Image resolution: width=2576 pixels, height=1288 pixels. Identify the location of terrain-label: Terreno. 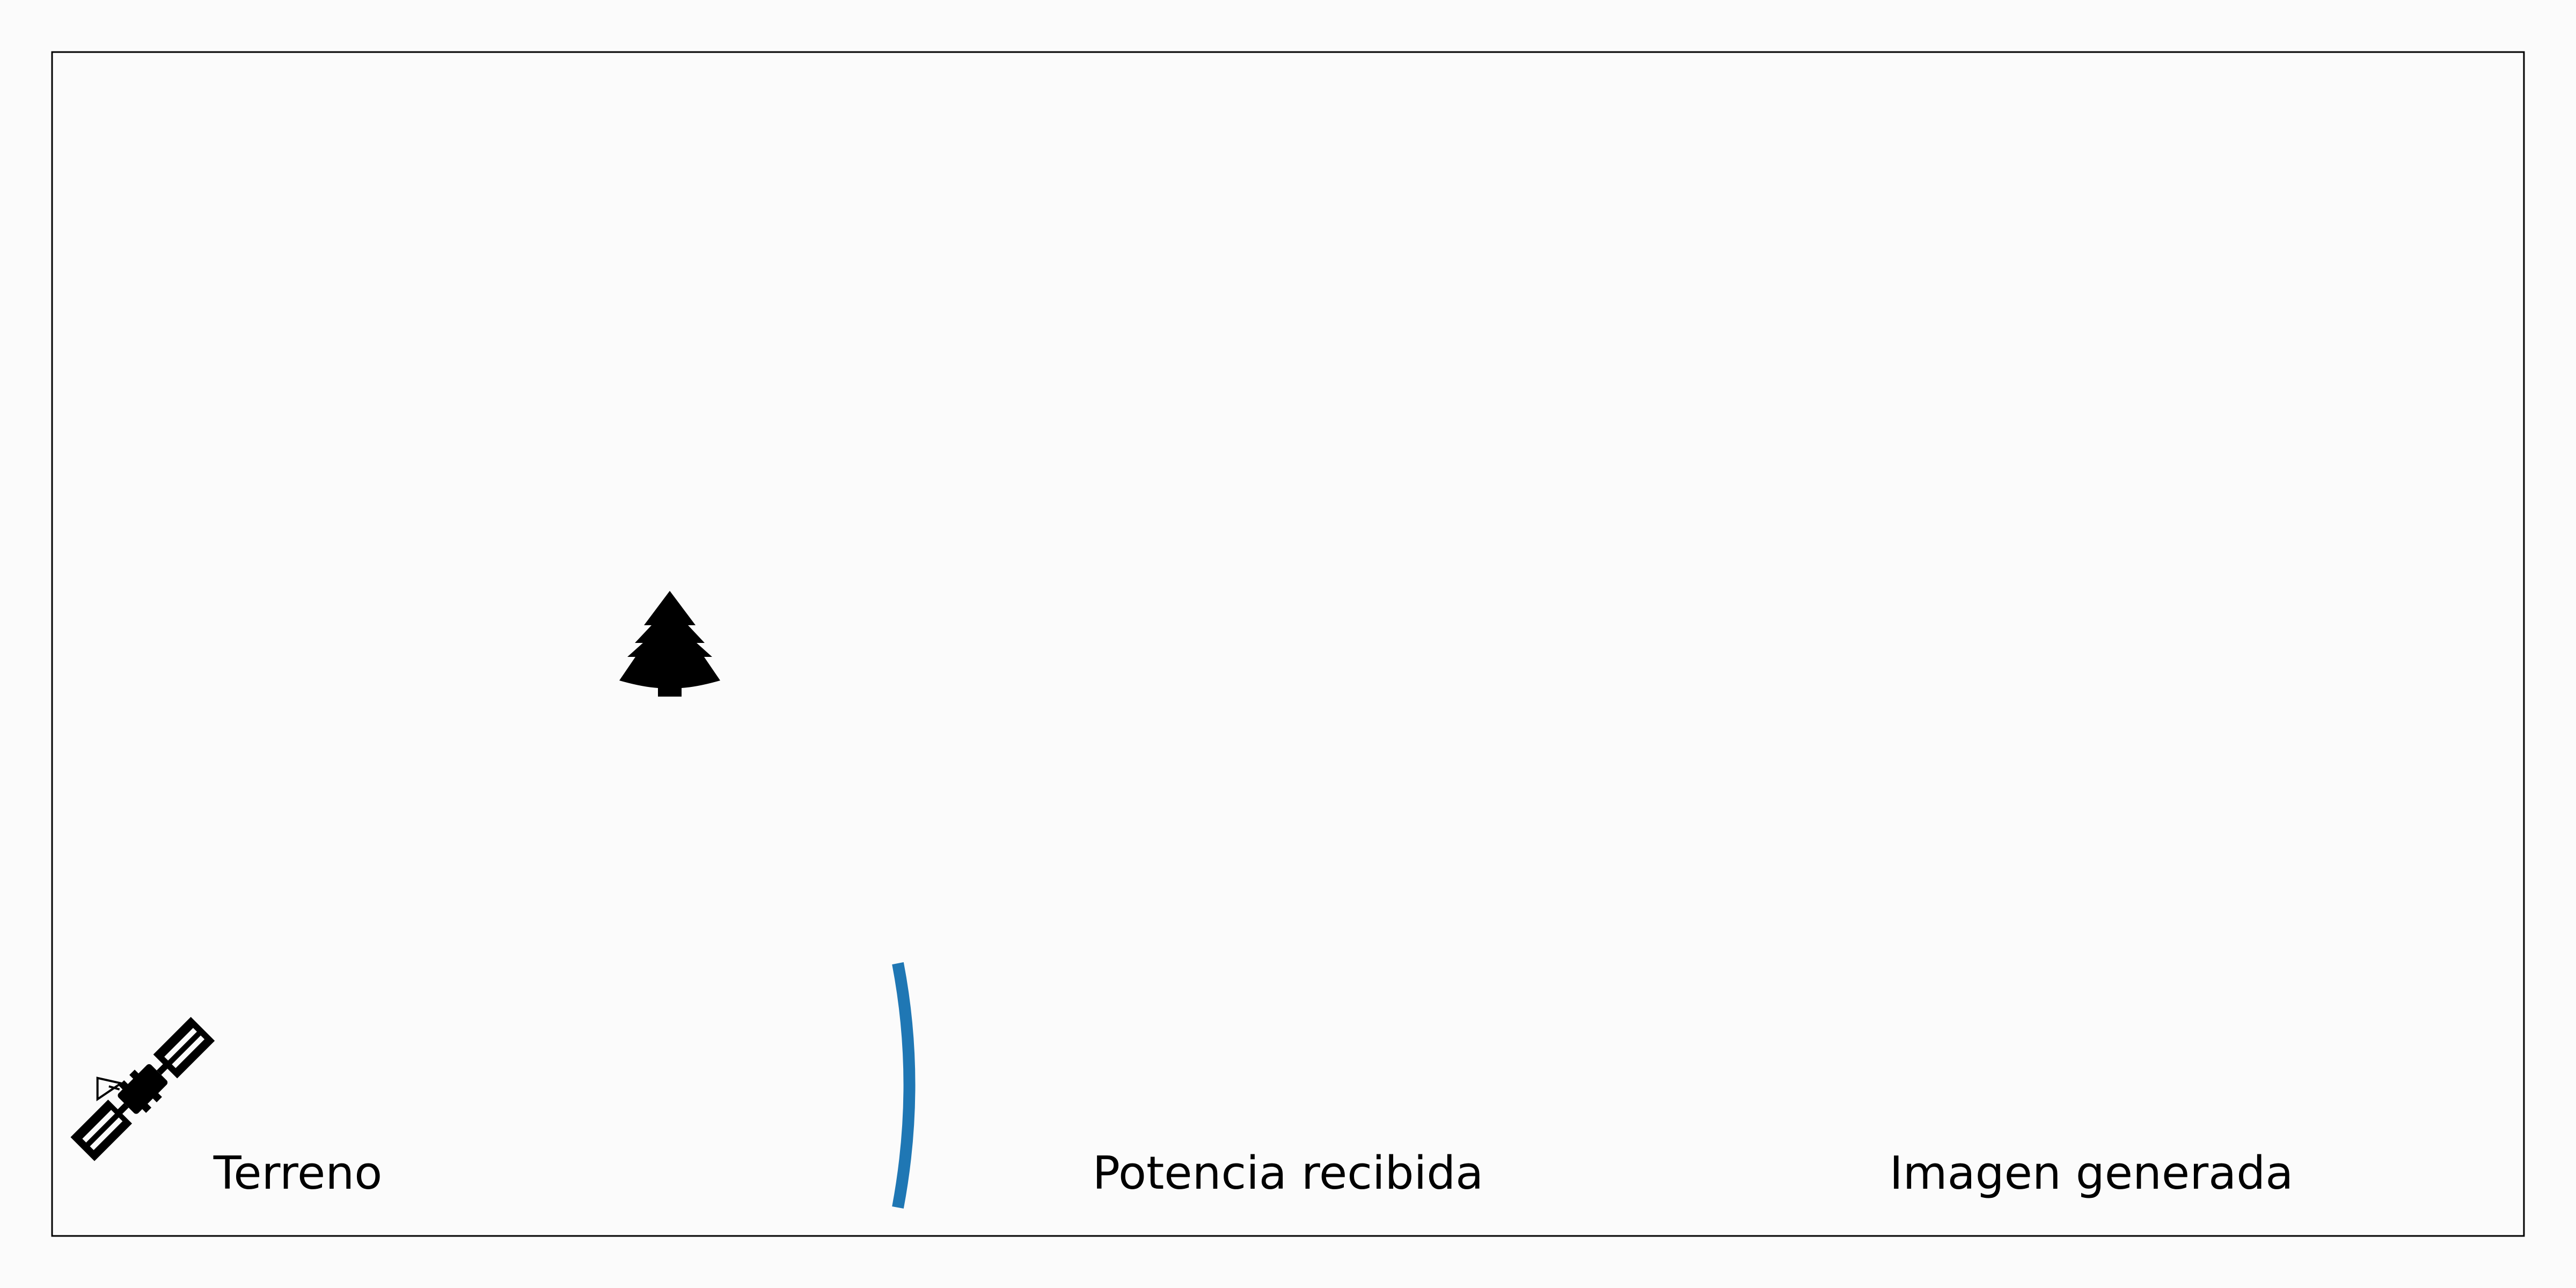
(297, 1173).